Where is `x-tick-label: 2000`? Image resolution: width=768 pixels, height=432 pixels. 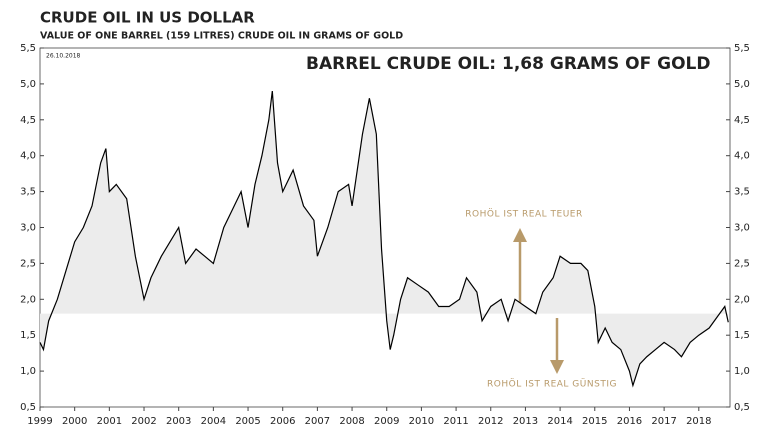 x-tick-label: 2000 is located at coordinates (74, 421).